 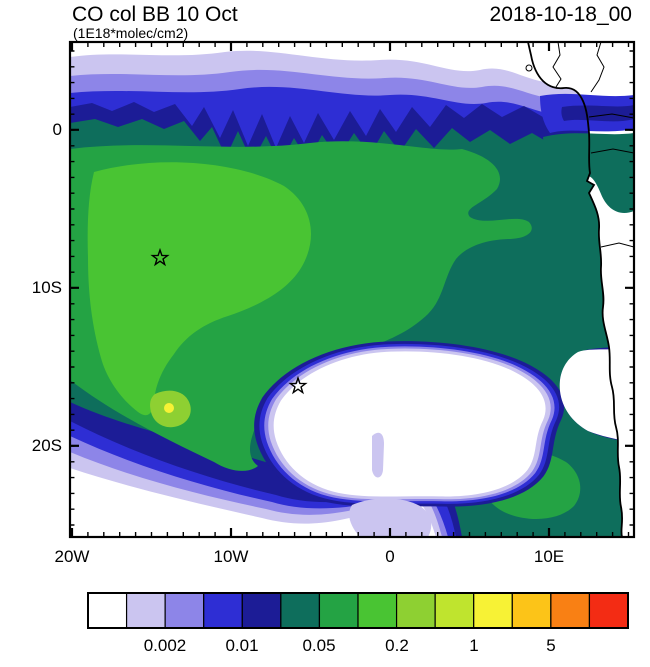 What do you see at coordinates (409, 424) in the screenshot?
I see `clear-region-core` at bounding box center [409, 424].